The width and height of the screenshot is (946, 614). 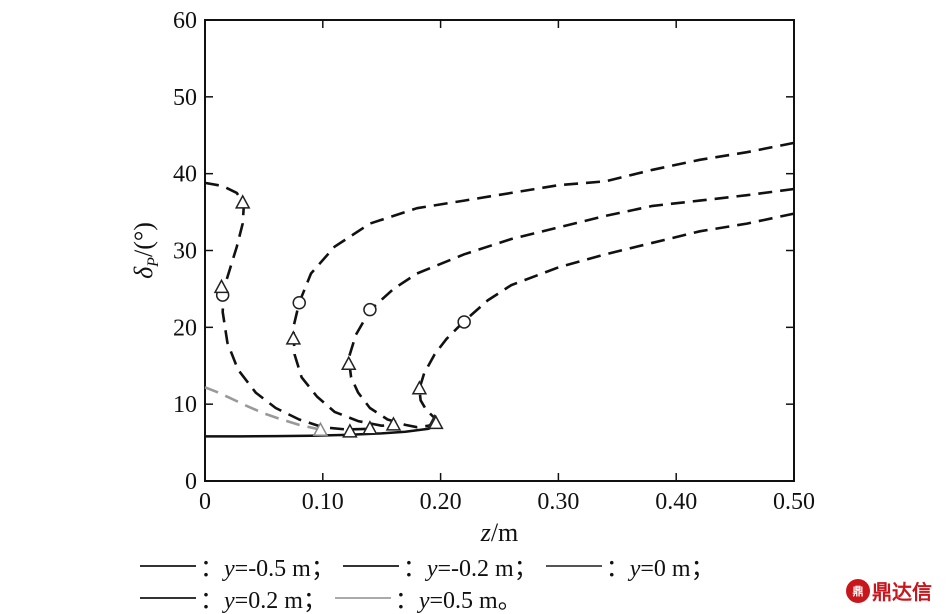 What do you see at coordinates (143, 272) in the screenshot?
I see `y-axis-variable: δ` at bounding box center [143, 272].